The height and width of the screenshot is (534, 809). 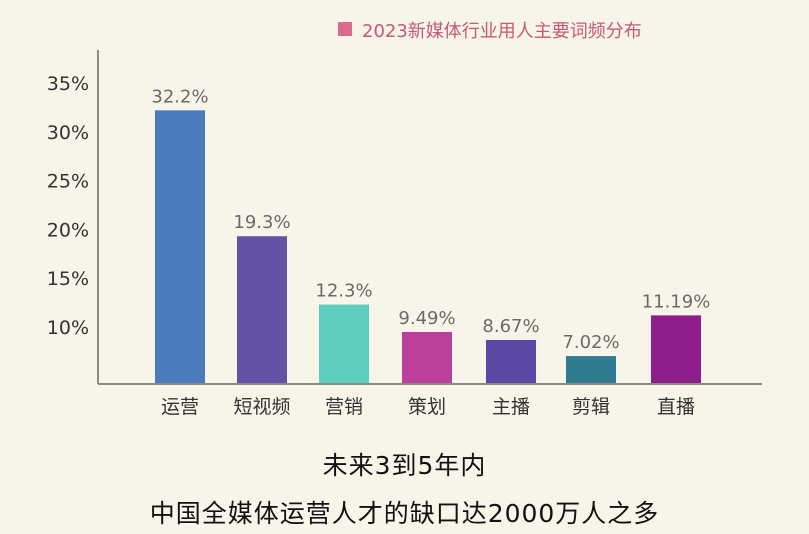 What do you see at coordinates (676, 301) in the screenshot?
I see `bar-value-label: 11.19%` at bounding box center [676, 301].